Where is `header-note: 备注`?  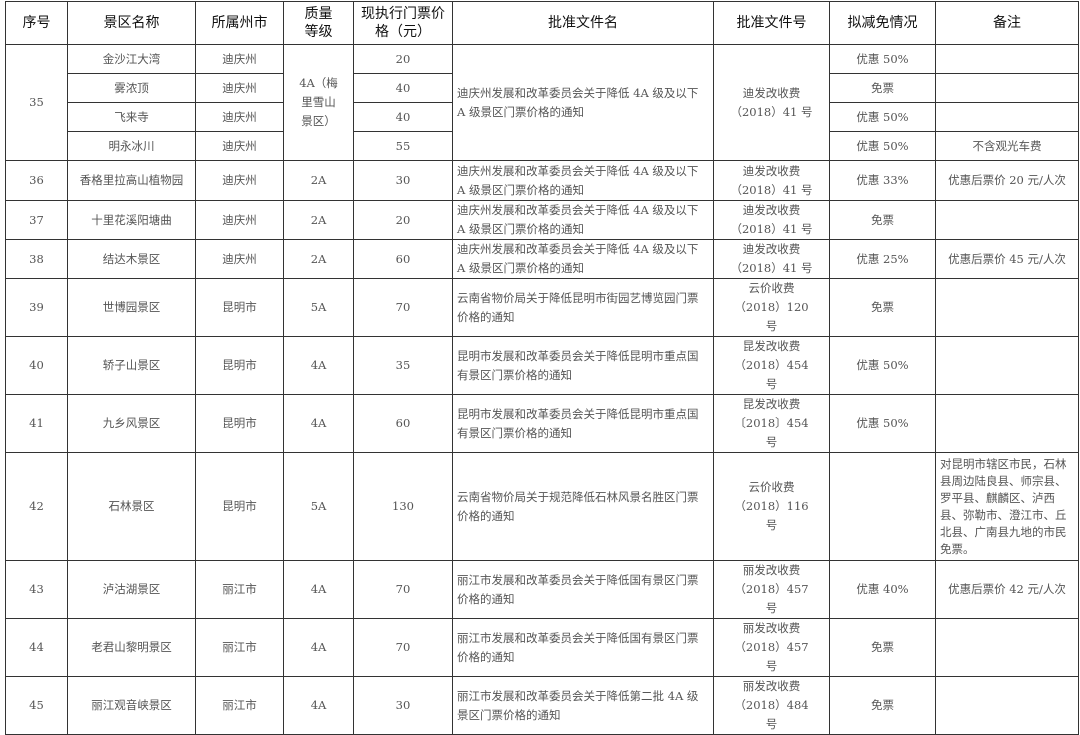 header-note: 备注 is located at coordinates (1007, 23).